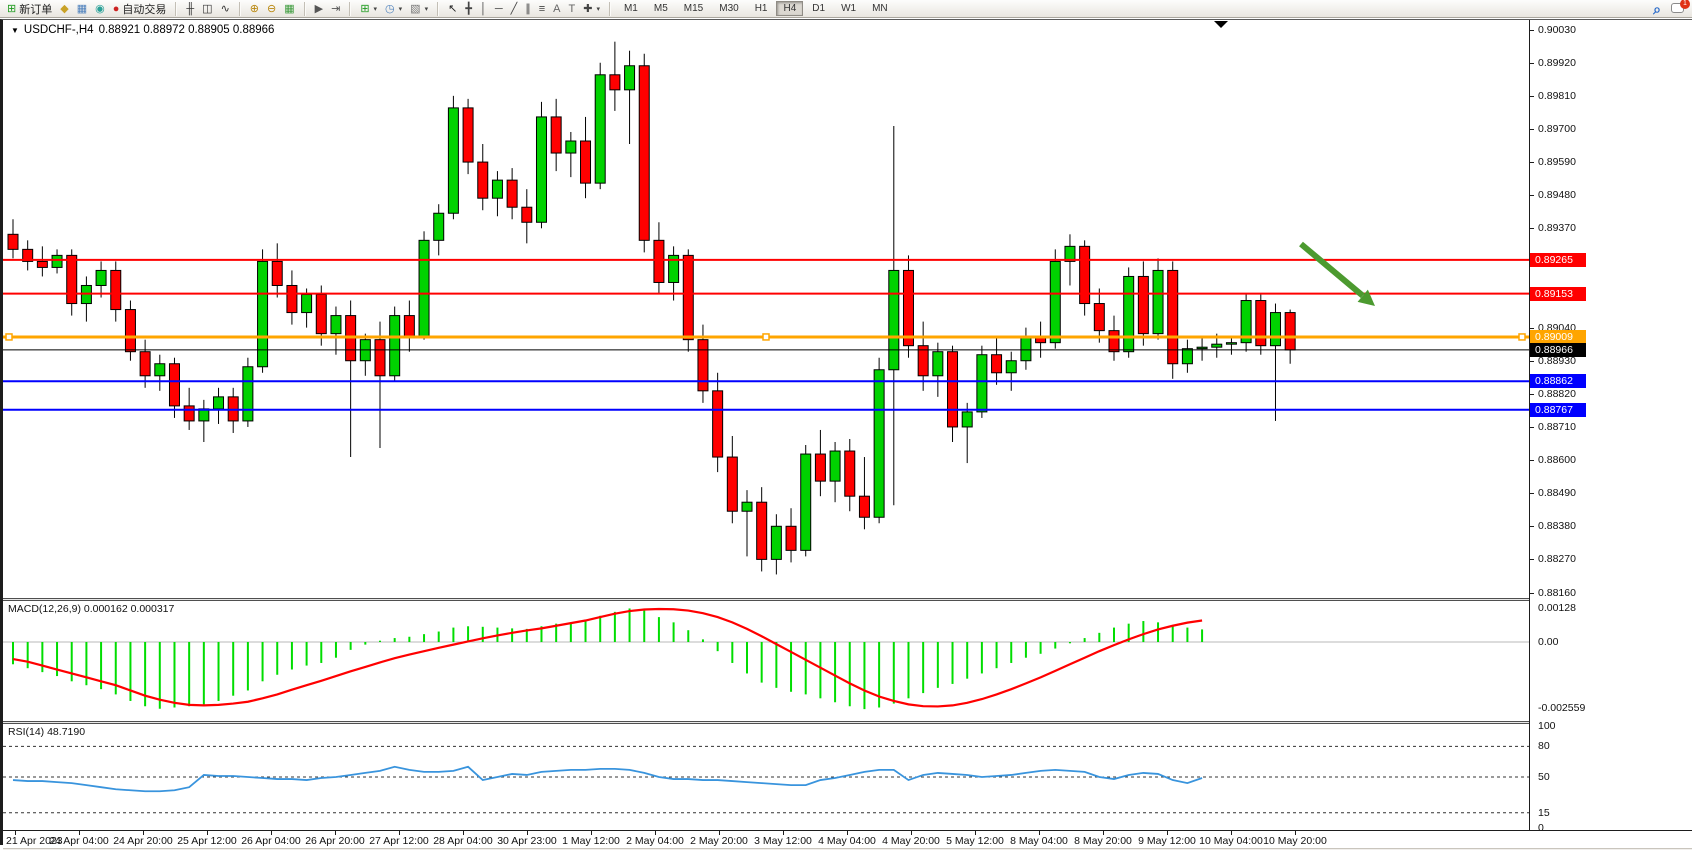 The height and width of the screenshot is (850, 1692). I want to click on market-watch-button: ◆, so click(64, 9).